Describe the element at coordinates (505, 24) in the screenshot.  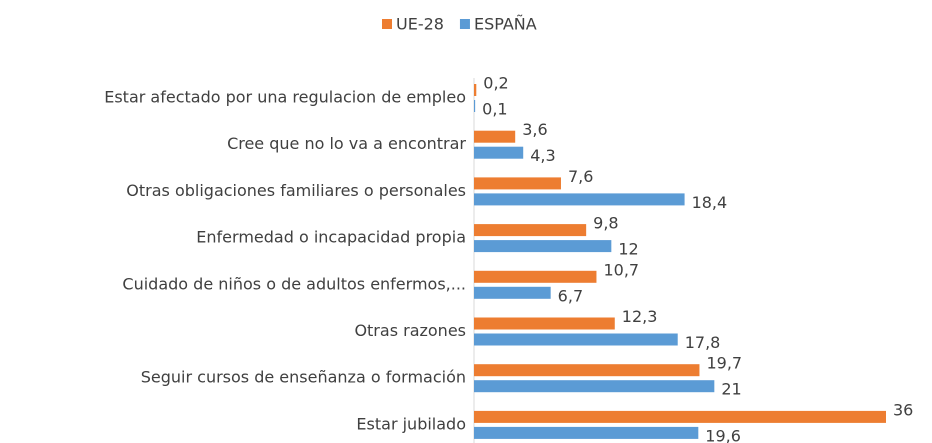
I see `legend-label: ESPAÑA` at that location.